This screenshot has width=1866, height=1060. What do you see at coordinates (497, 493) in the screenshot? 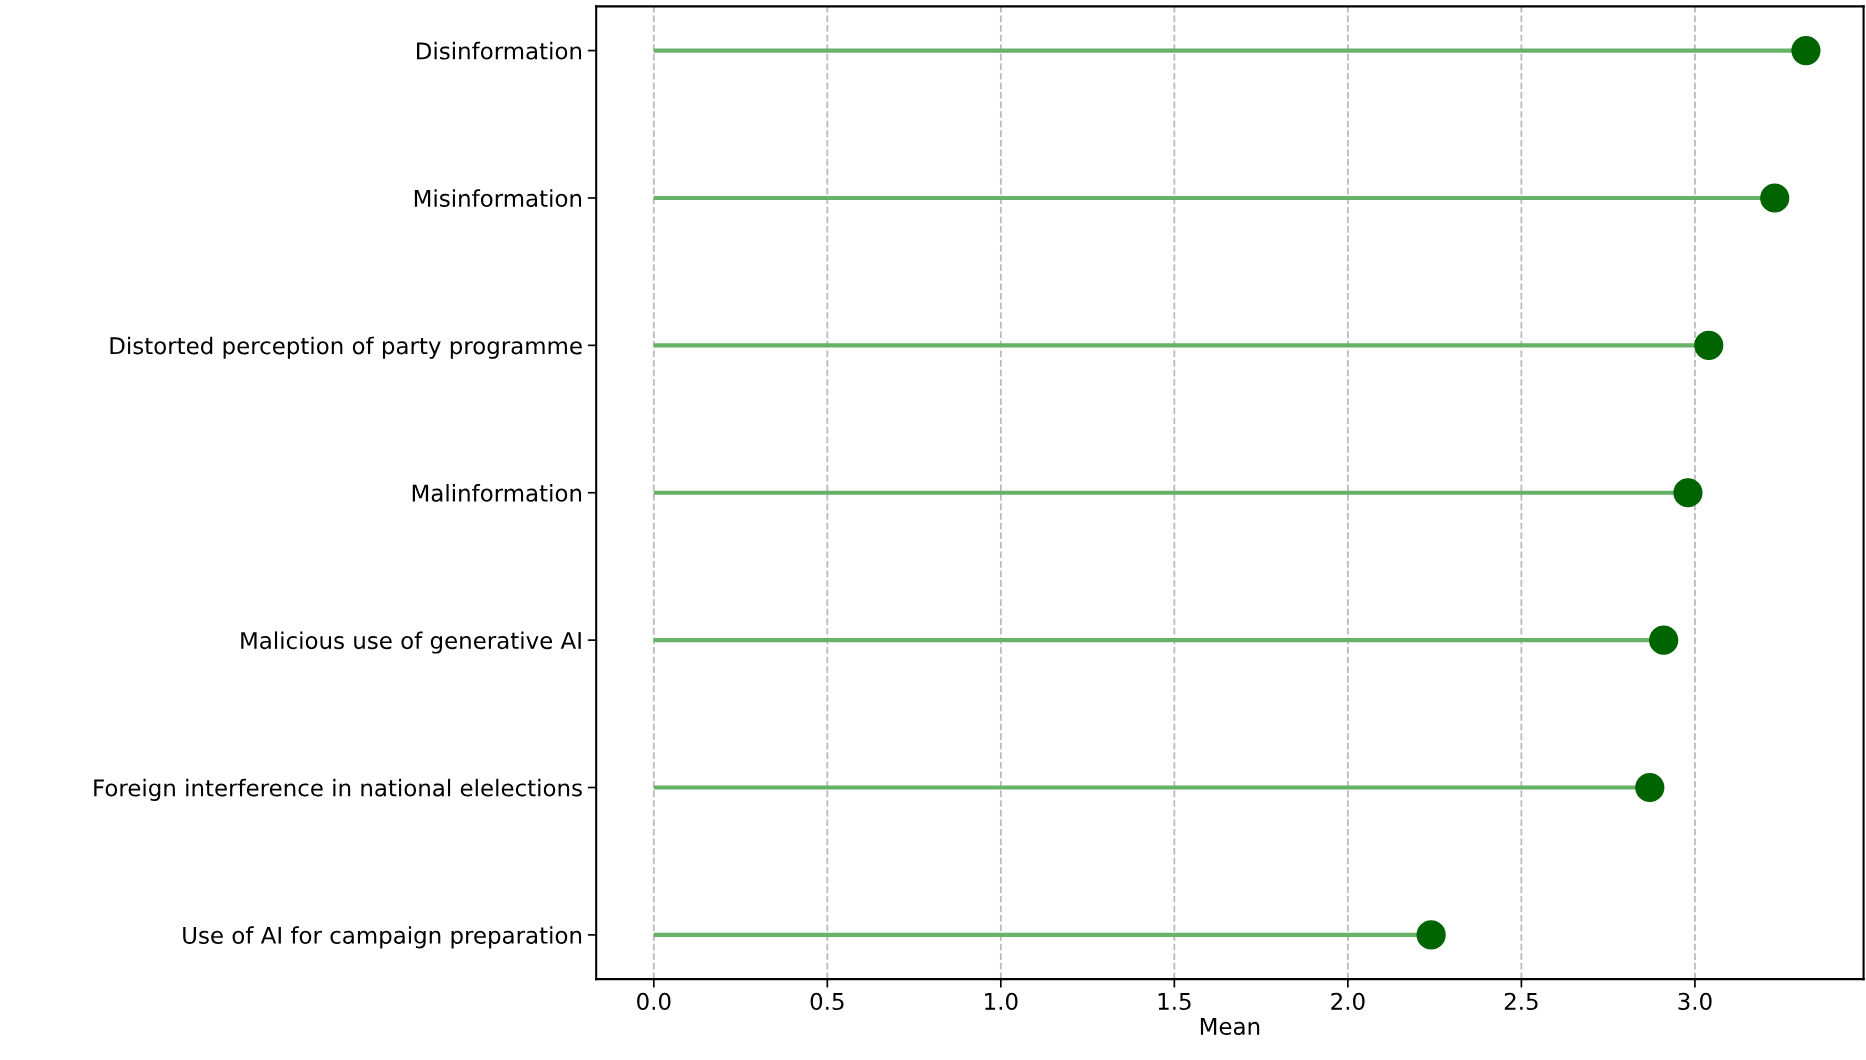
I see `y-tick-label: Malinformation` at bounding box center [497, 493].